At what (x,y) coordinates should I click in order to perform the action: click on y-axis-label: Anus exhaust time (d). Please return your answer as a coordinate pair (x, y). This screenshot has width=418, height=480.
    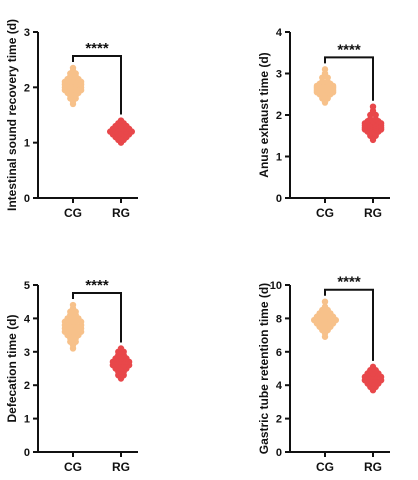
    Looking at the image, I should click on (264, 114).